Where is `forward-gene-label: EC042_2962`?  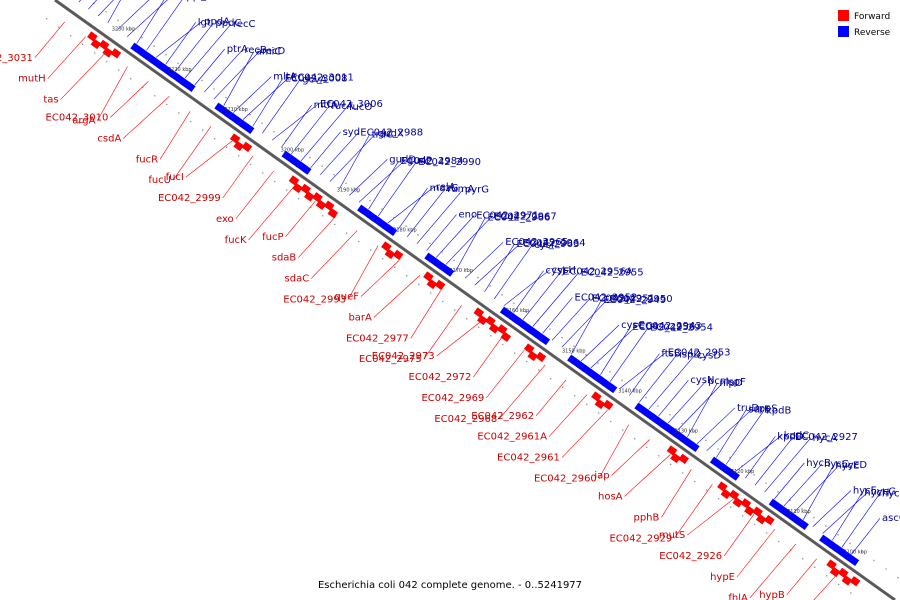
forward-gene-label: EC042_2962 is located at coordinates (502, 416).